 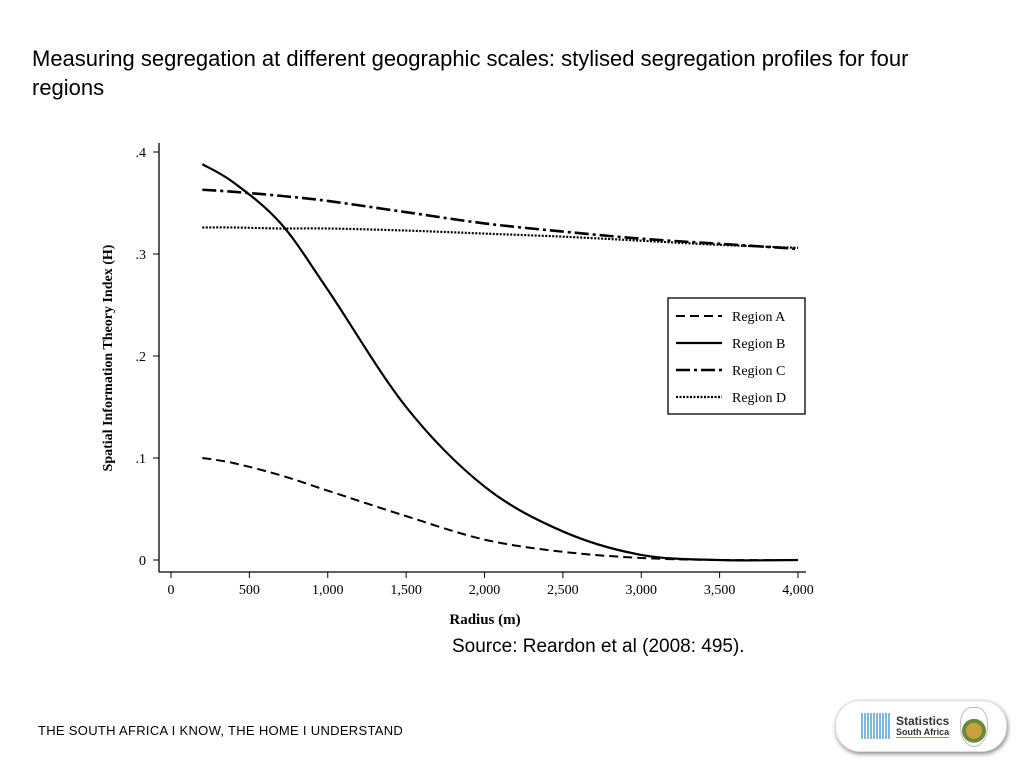 I want to click on x-tick-label: 2,500, so click(x=563, y=590).